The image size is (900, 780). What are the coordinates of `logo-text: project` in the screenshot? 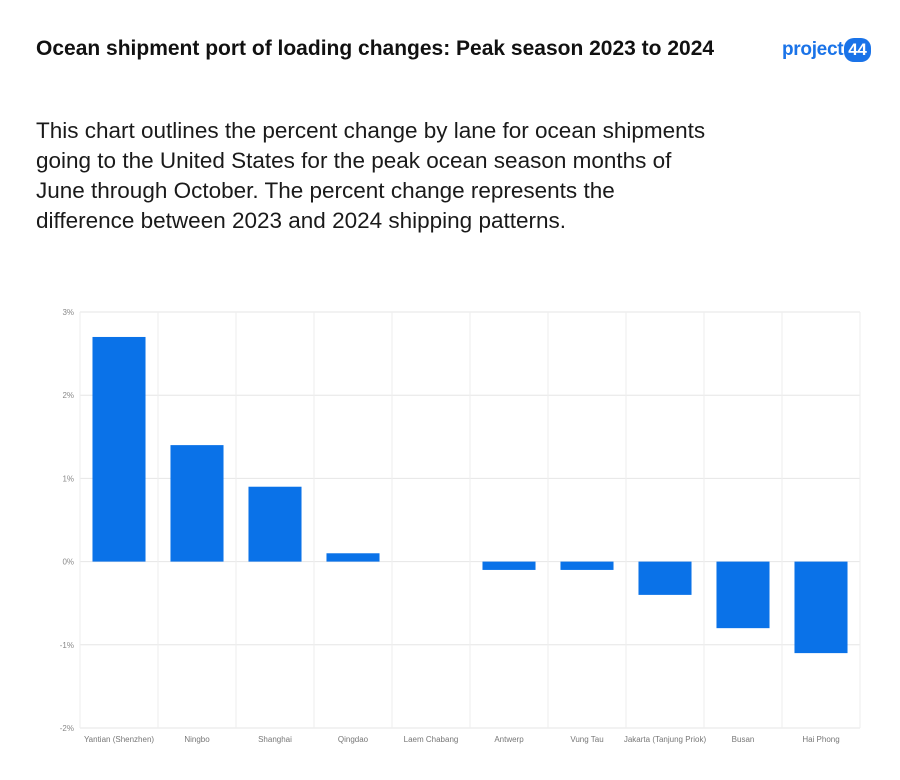 It's located at (813, 49).